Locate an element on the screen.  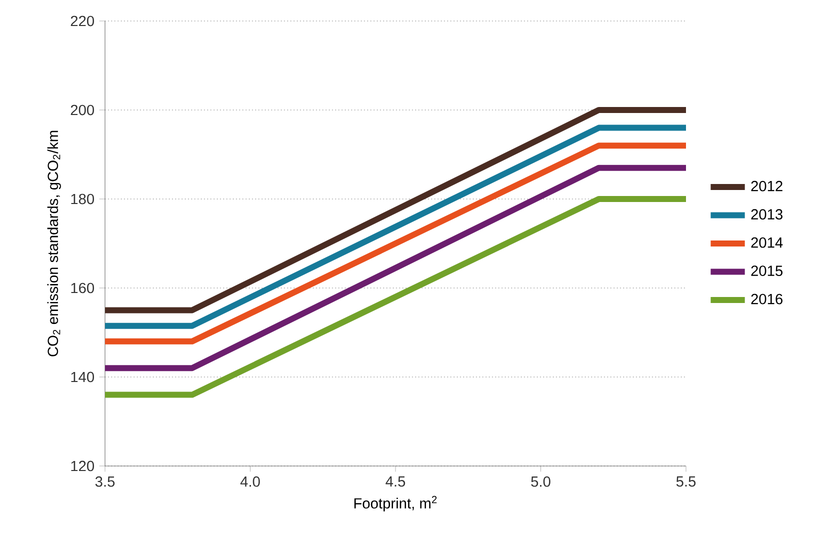
y-tick-label: 120 is located at coordinates (82, 466).